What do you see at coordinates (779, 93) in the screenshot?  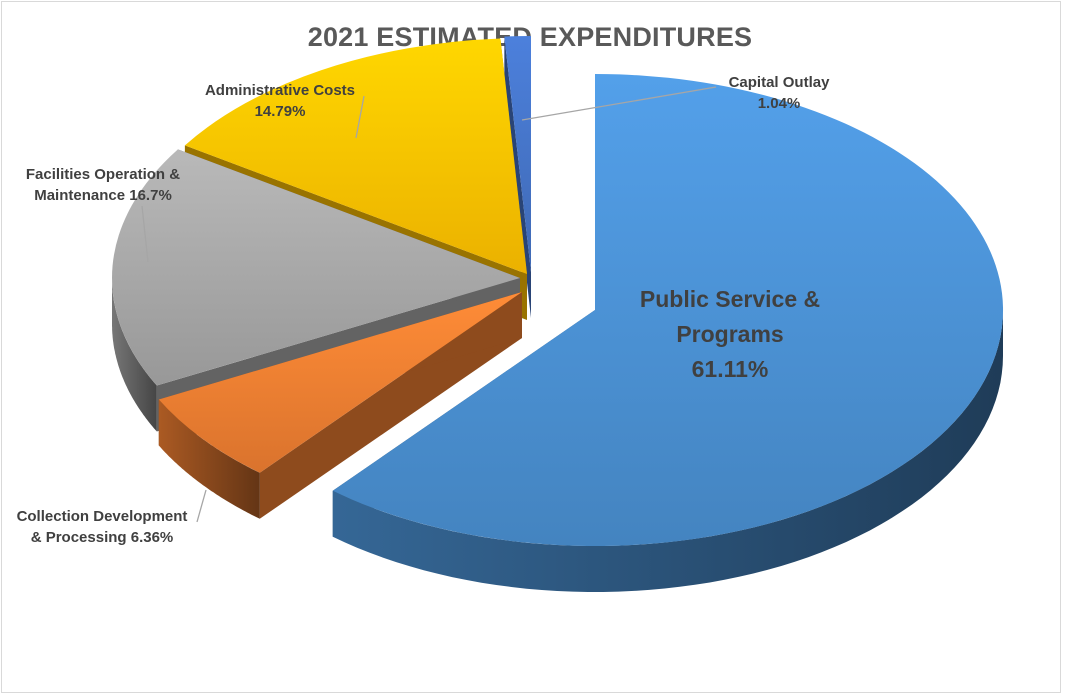 I see `slice-label-capital-outlay: Capital Outlay 1.04%` at bounding box center [779, 93].